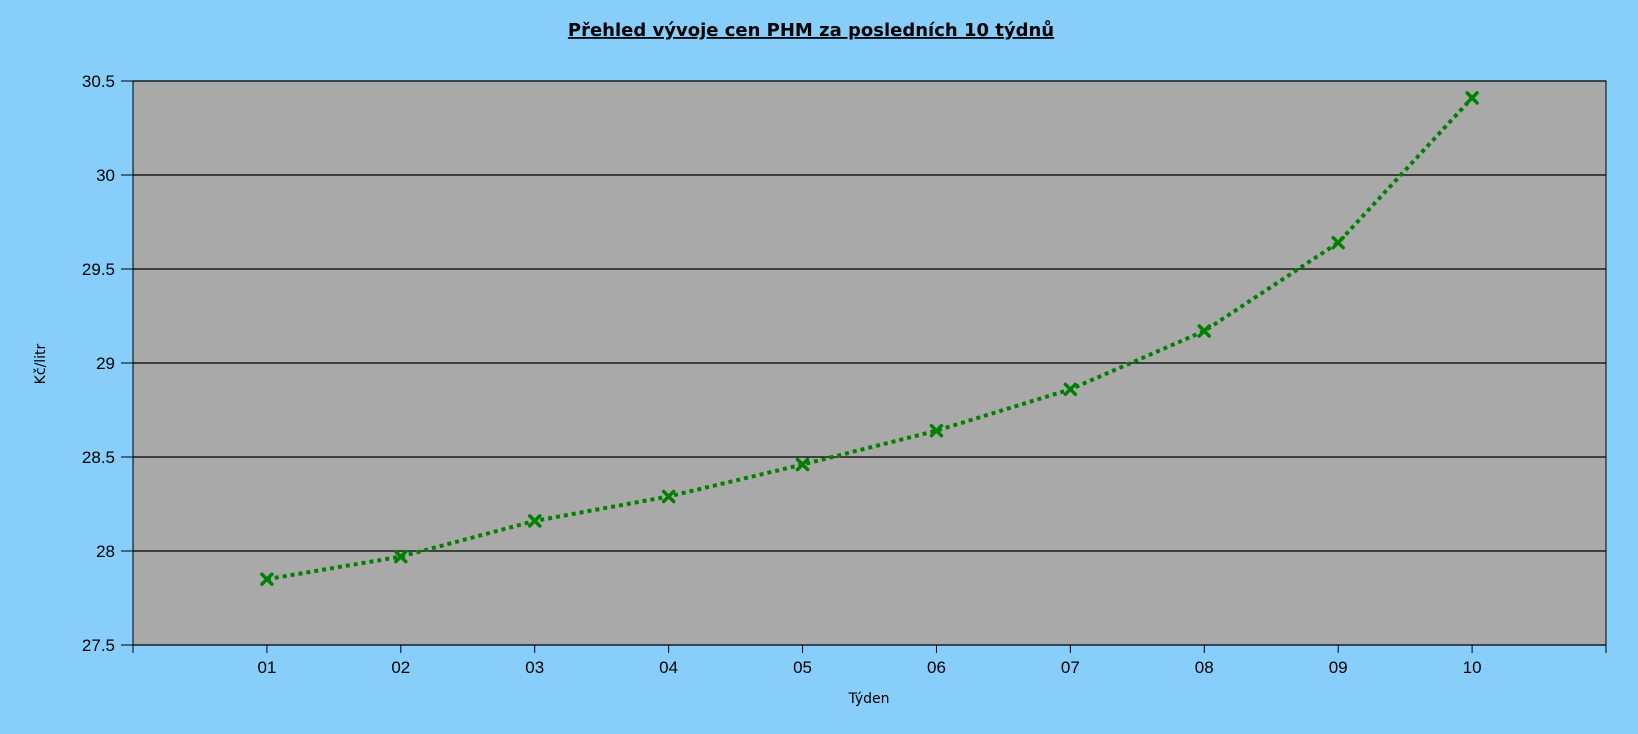 This screenshot has height=734, width=1638. What do you see at coordinates (105, 551) in the screenshot?
I see `y-tick-label: 28` at bounding box center [105, 551].